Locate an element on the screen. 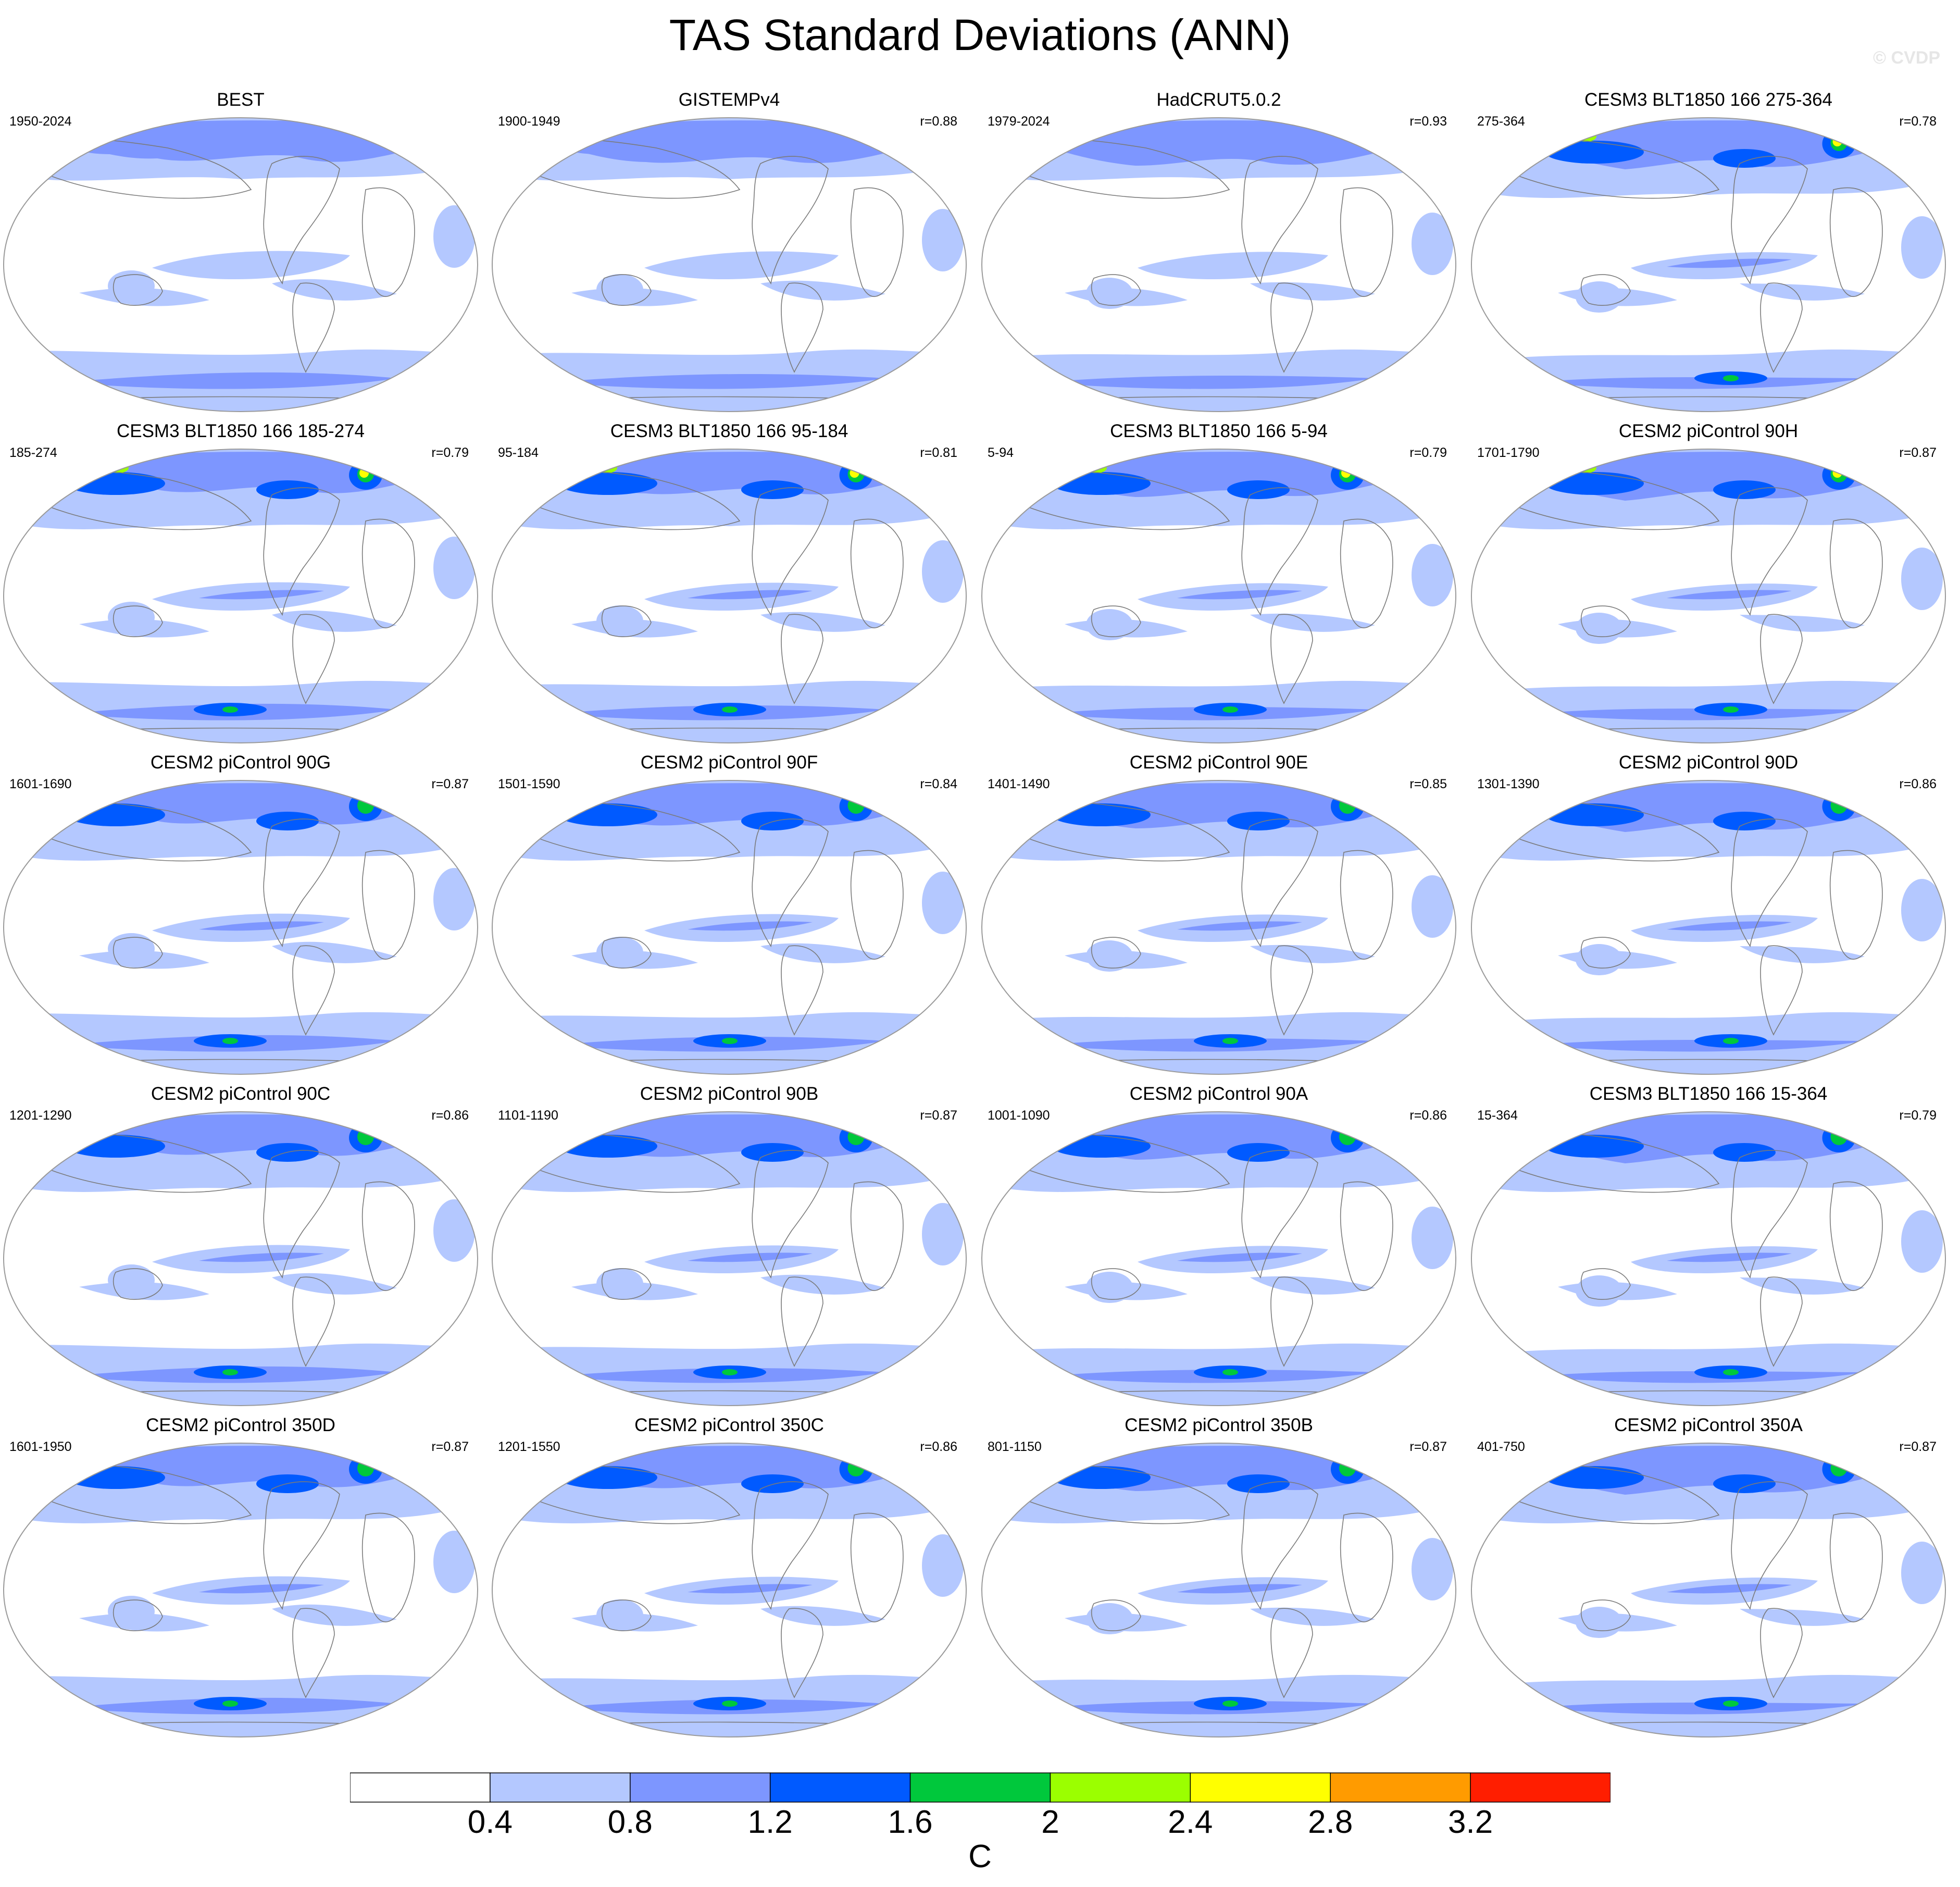  panel-title: CESM2 piControl 350D is located at coordinates (240, 1425).